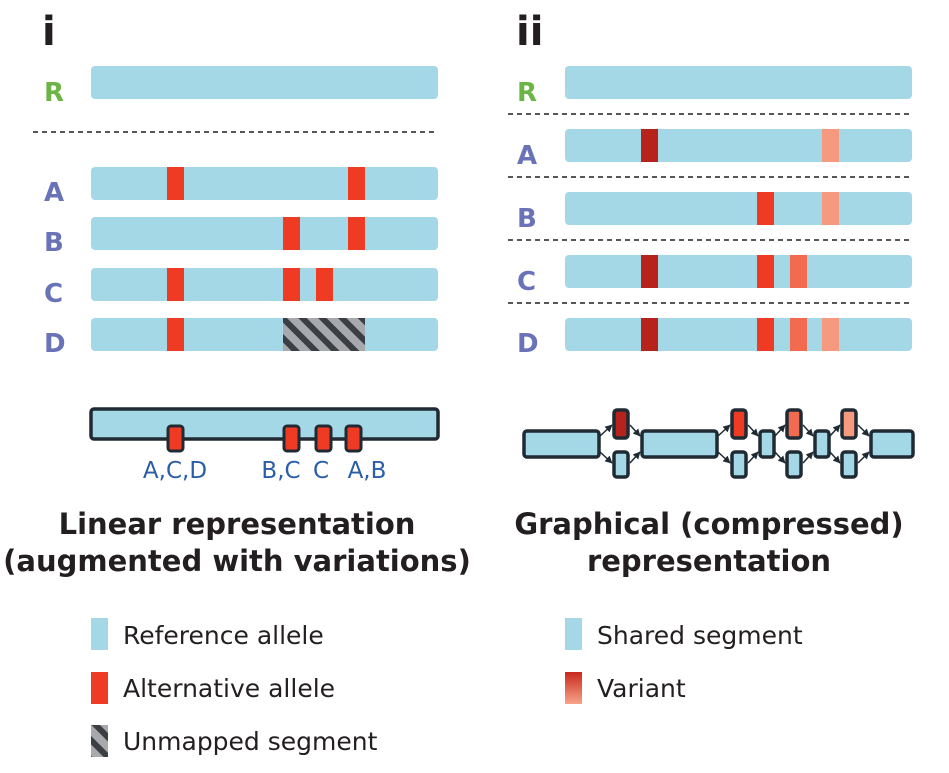 The height and width of the screenshot is (773, 949). I want to click on sample-d-shared, so click(738, 334).